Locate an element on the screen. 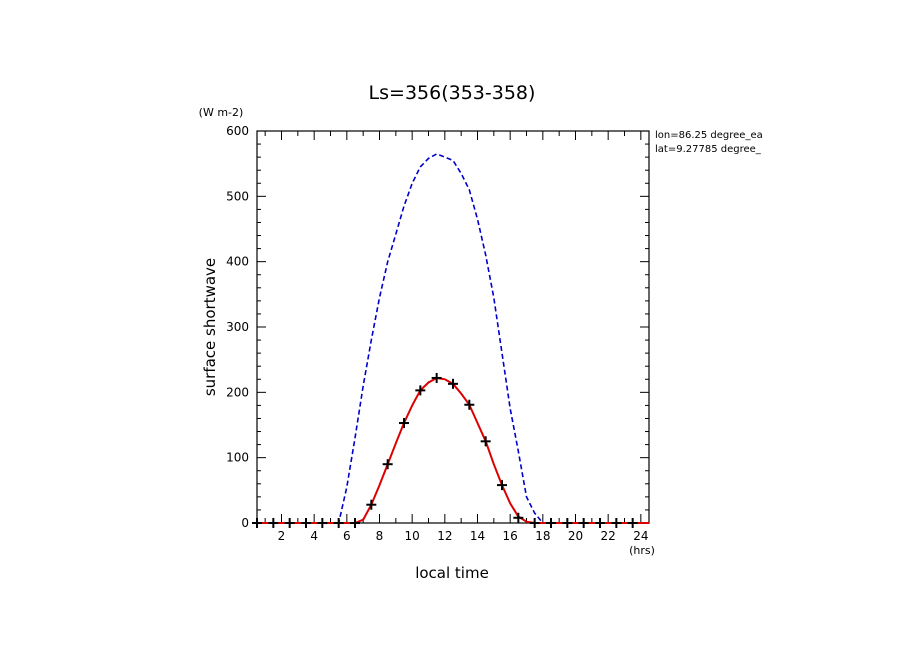 The width and height of the screenshot is (904, 654). x-tick-label: 10 is located at coordinates (412, 536).